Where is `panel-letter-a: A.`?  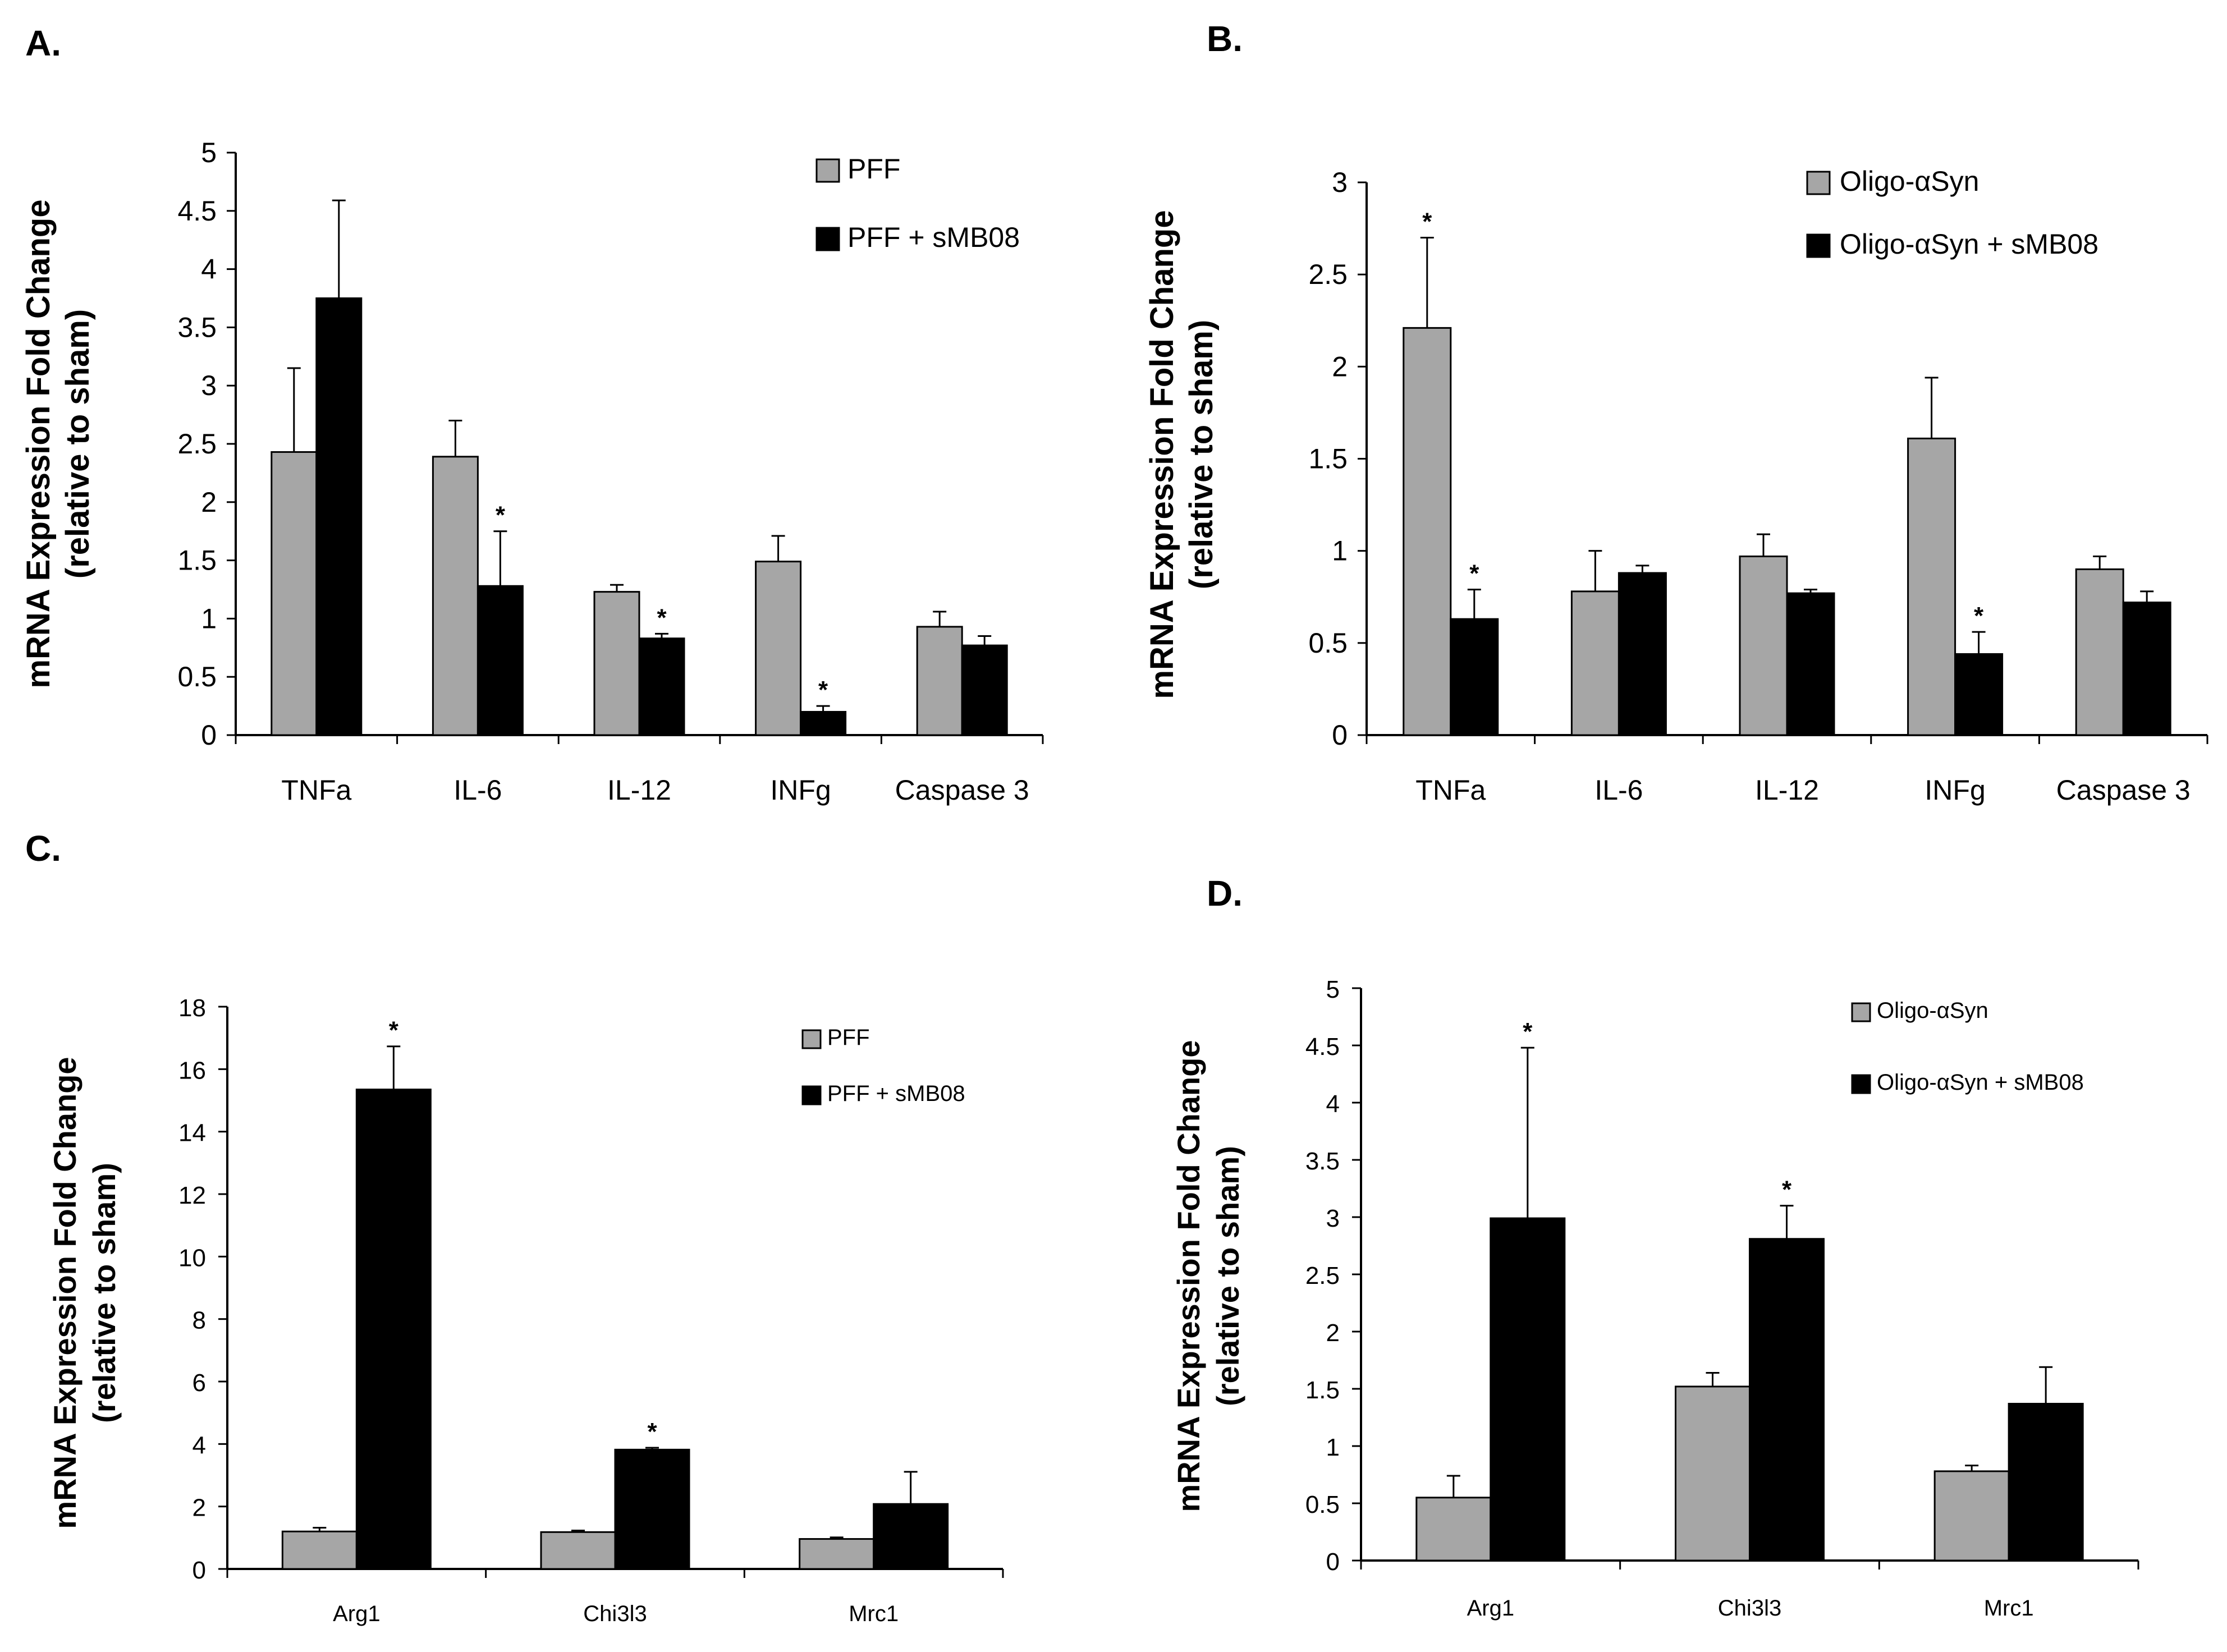
panel-letter-a: A. is located at coordinates (43, 43).